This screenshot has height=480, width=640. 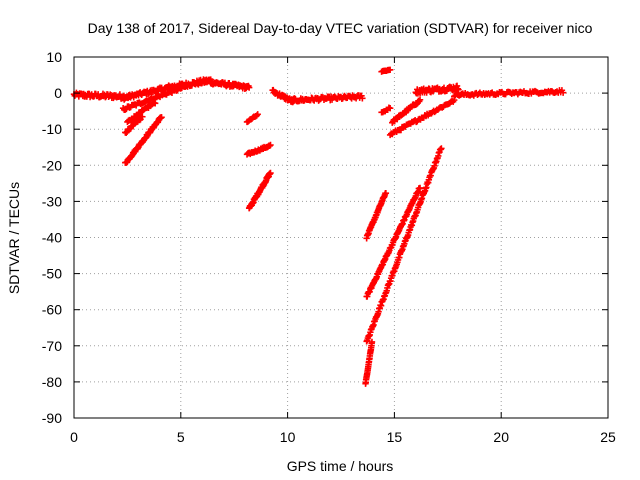 What do you see at coordinates (52, 165) in the screenshot?
I see `y-tick-label: -20` at bounding box center [52, 165].